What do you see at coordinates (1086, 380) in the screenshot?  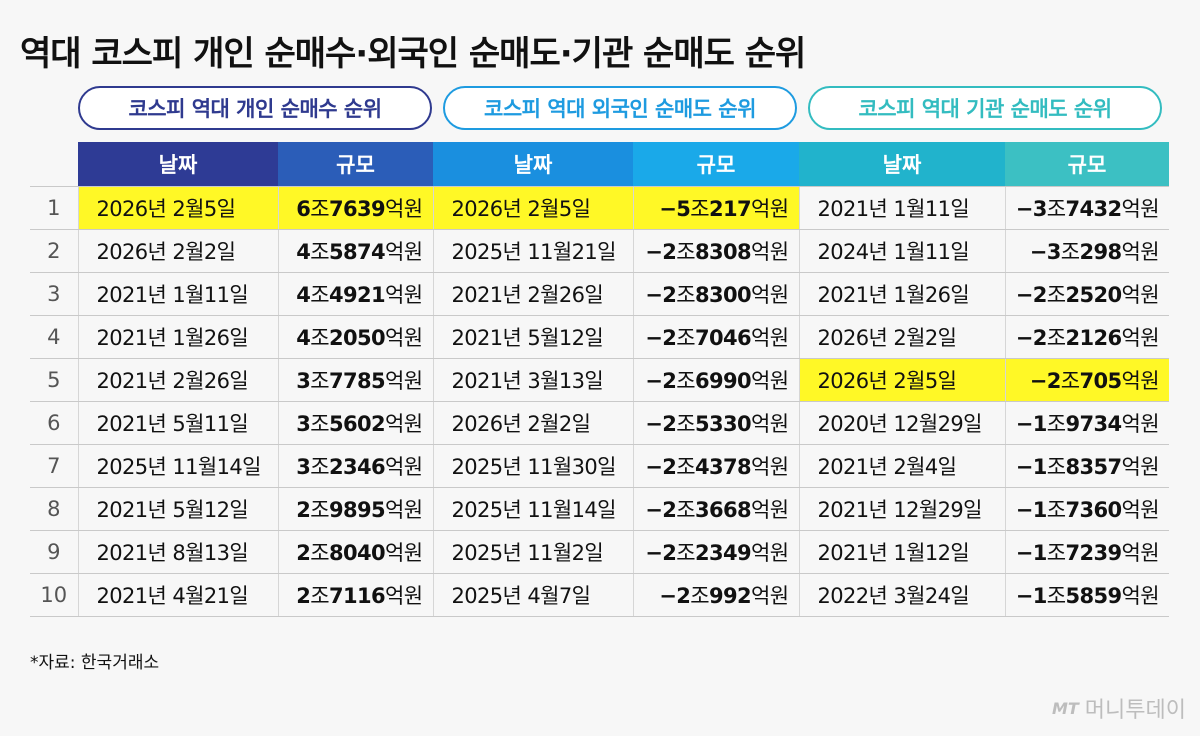 I see `institution-amount-cell: −2조705억원` at bounding box center [1086, 380].